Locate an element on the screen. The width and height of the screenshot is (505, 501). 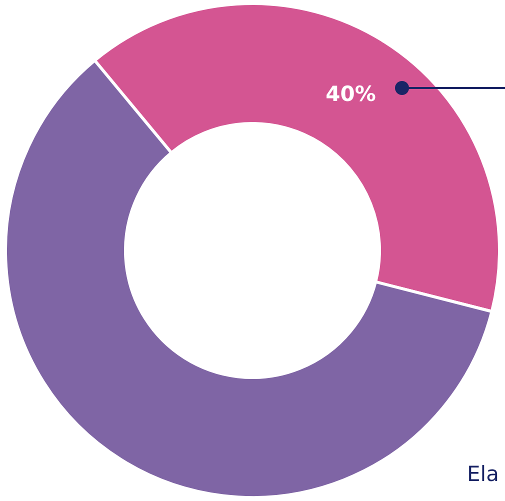
text: Ela is located at coordinates (483, 474).